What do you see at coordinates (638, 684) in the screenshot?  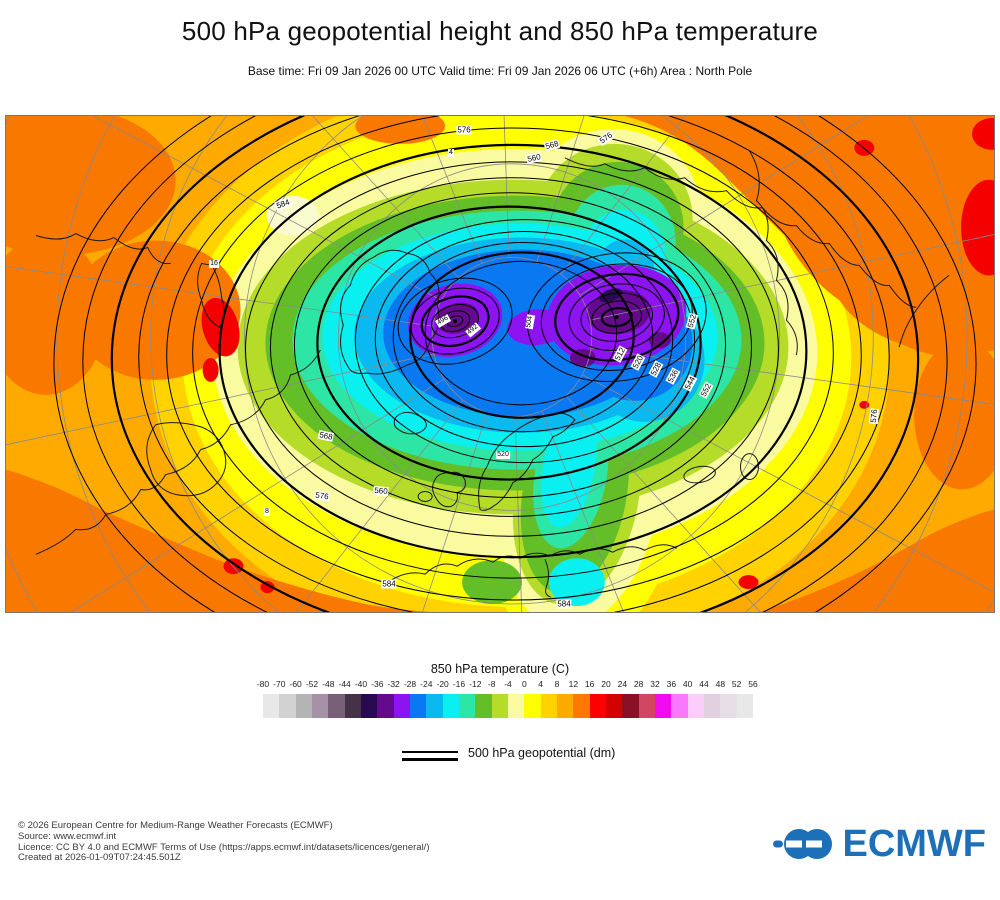 I see `colorbar-tick: 28` at bounding box center [638, 684].